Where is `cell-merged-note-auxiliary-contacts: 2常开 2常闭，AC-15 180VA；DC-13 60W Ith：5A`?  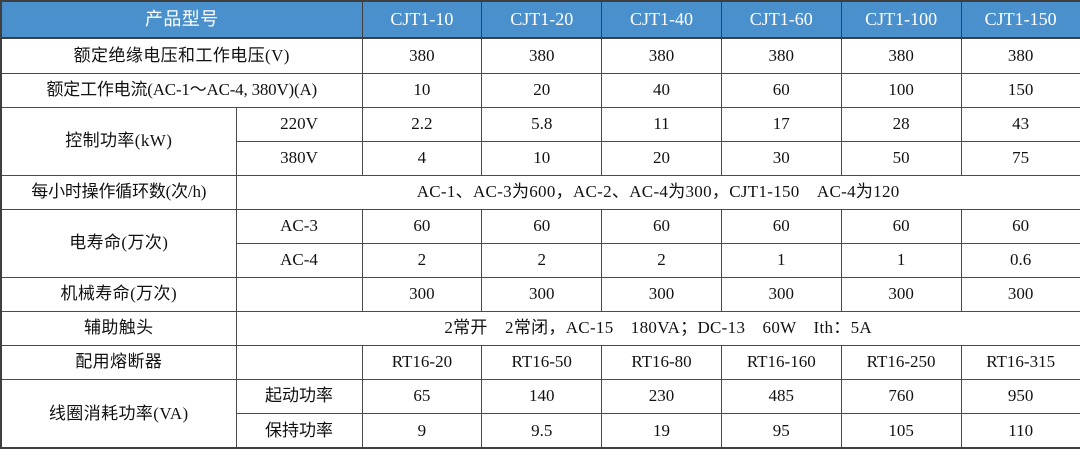 cell-merged-note-auxiliary-contacts: 2常开 2常闭，AC-15 180VA；DC-13 60W Ith：5A is located at coordinates (657, 328).